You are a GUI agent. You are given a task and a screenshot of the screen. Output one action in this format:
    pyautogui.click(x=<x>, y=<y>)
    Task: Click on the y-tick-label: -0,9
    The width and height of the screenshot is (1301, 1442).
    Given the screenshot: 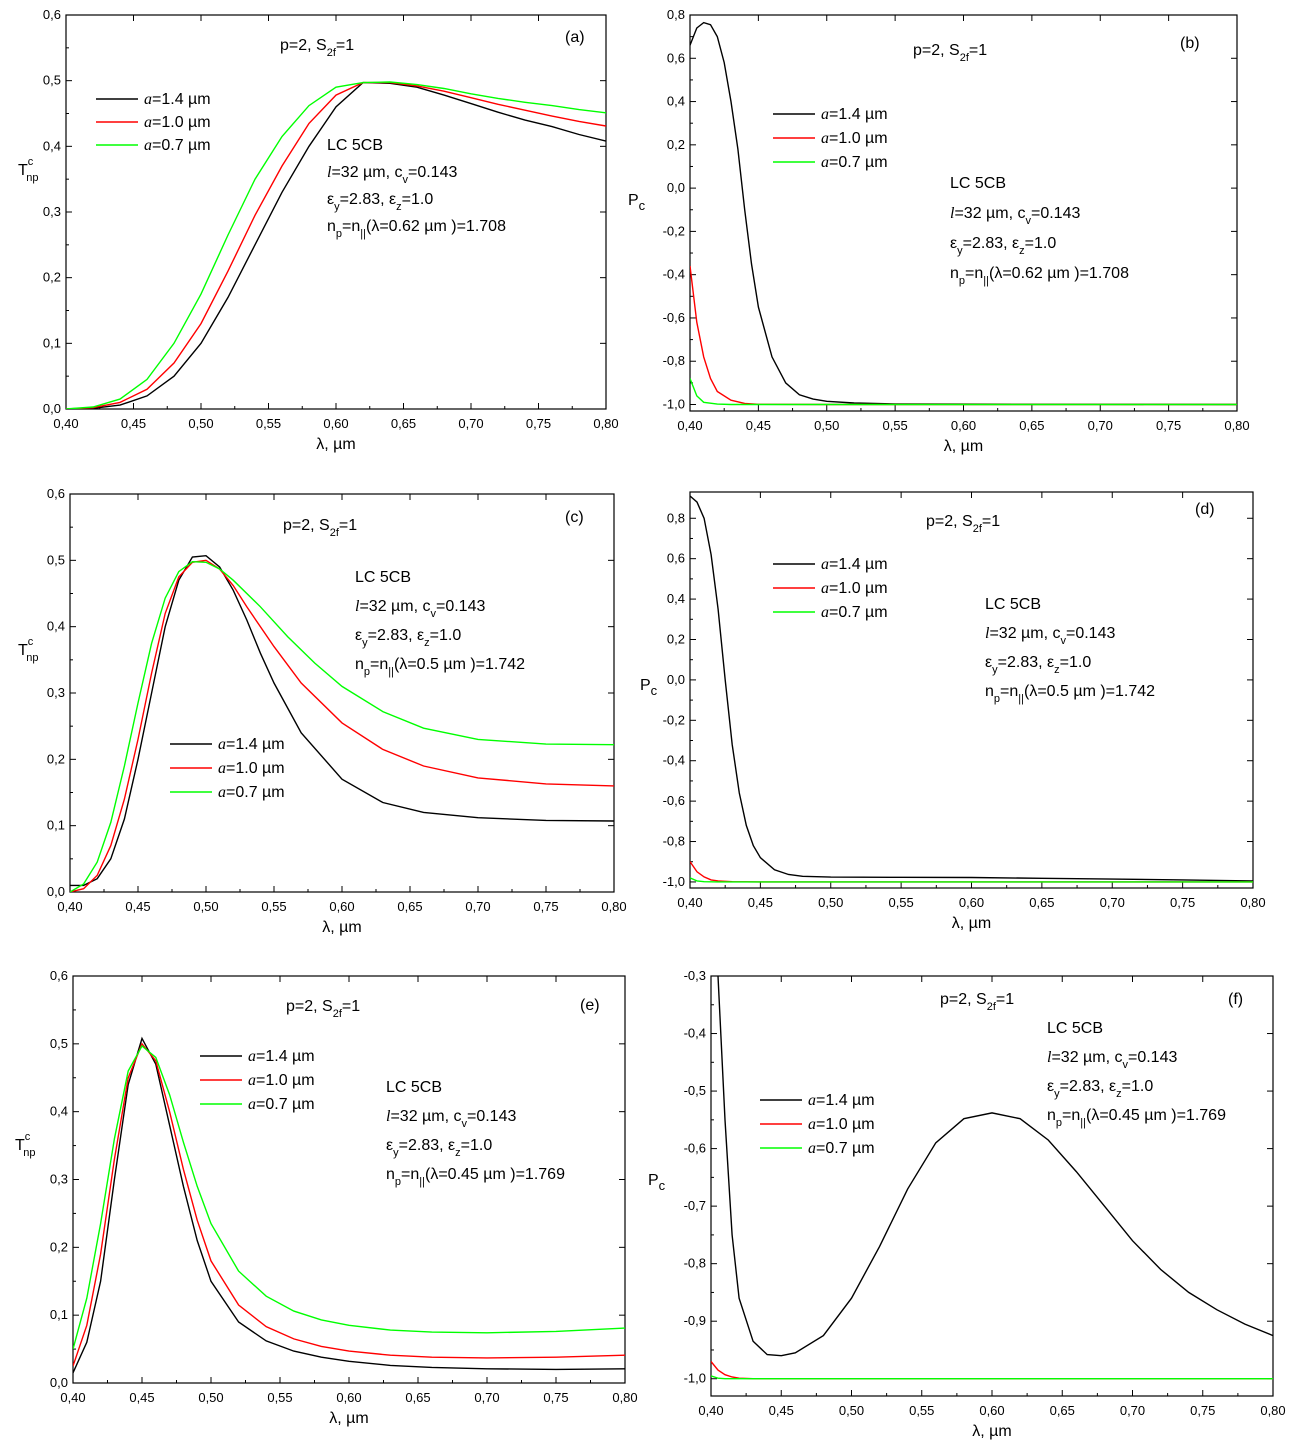 What is the action you would take?
    pyautogui.click(x=695, y=1320)
    